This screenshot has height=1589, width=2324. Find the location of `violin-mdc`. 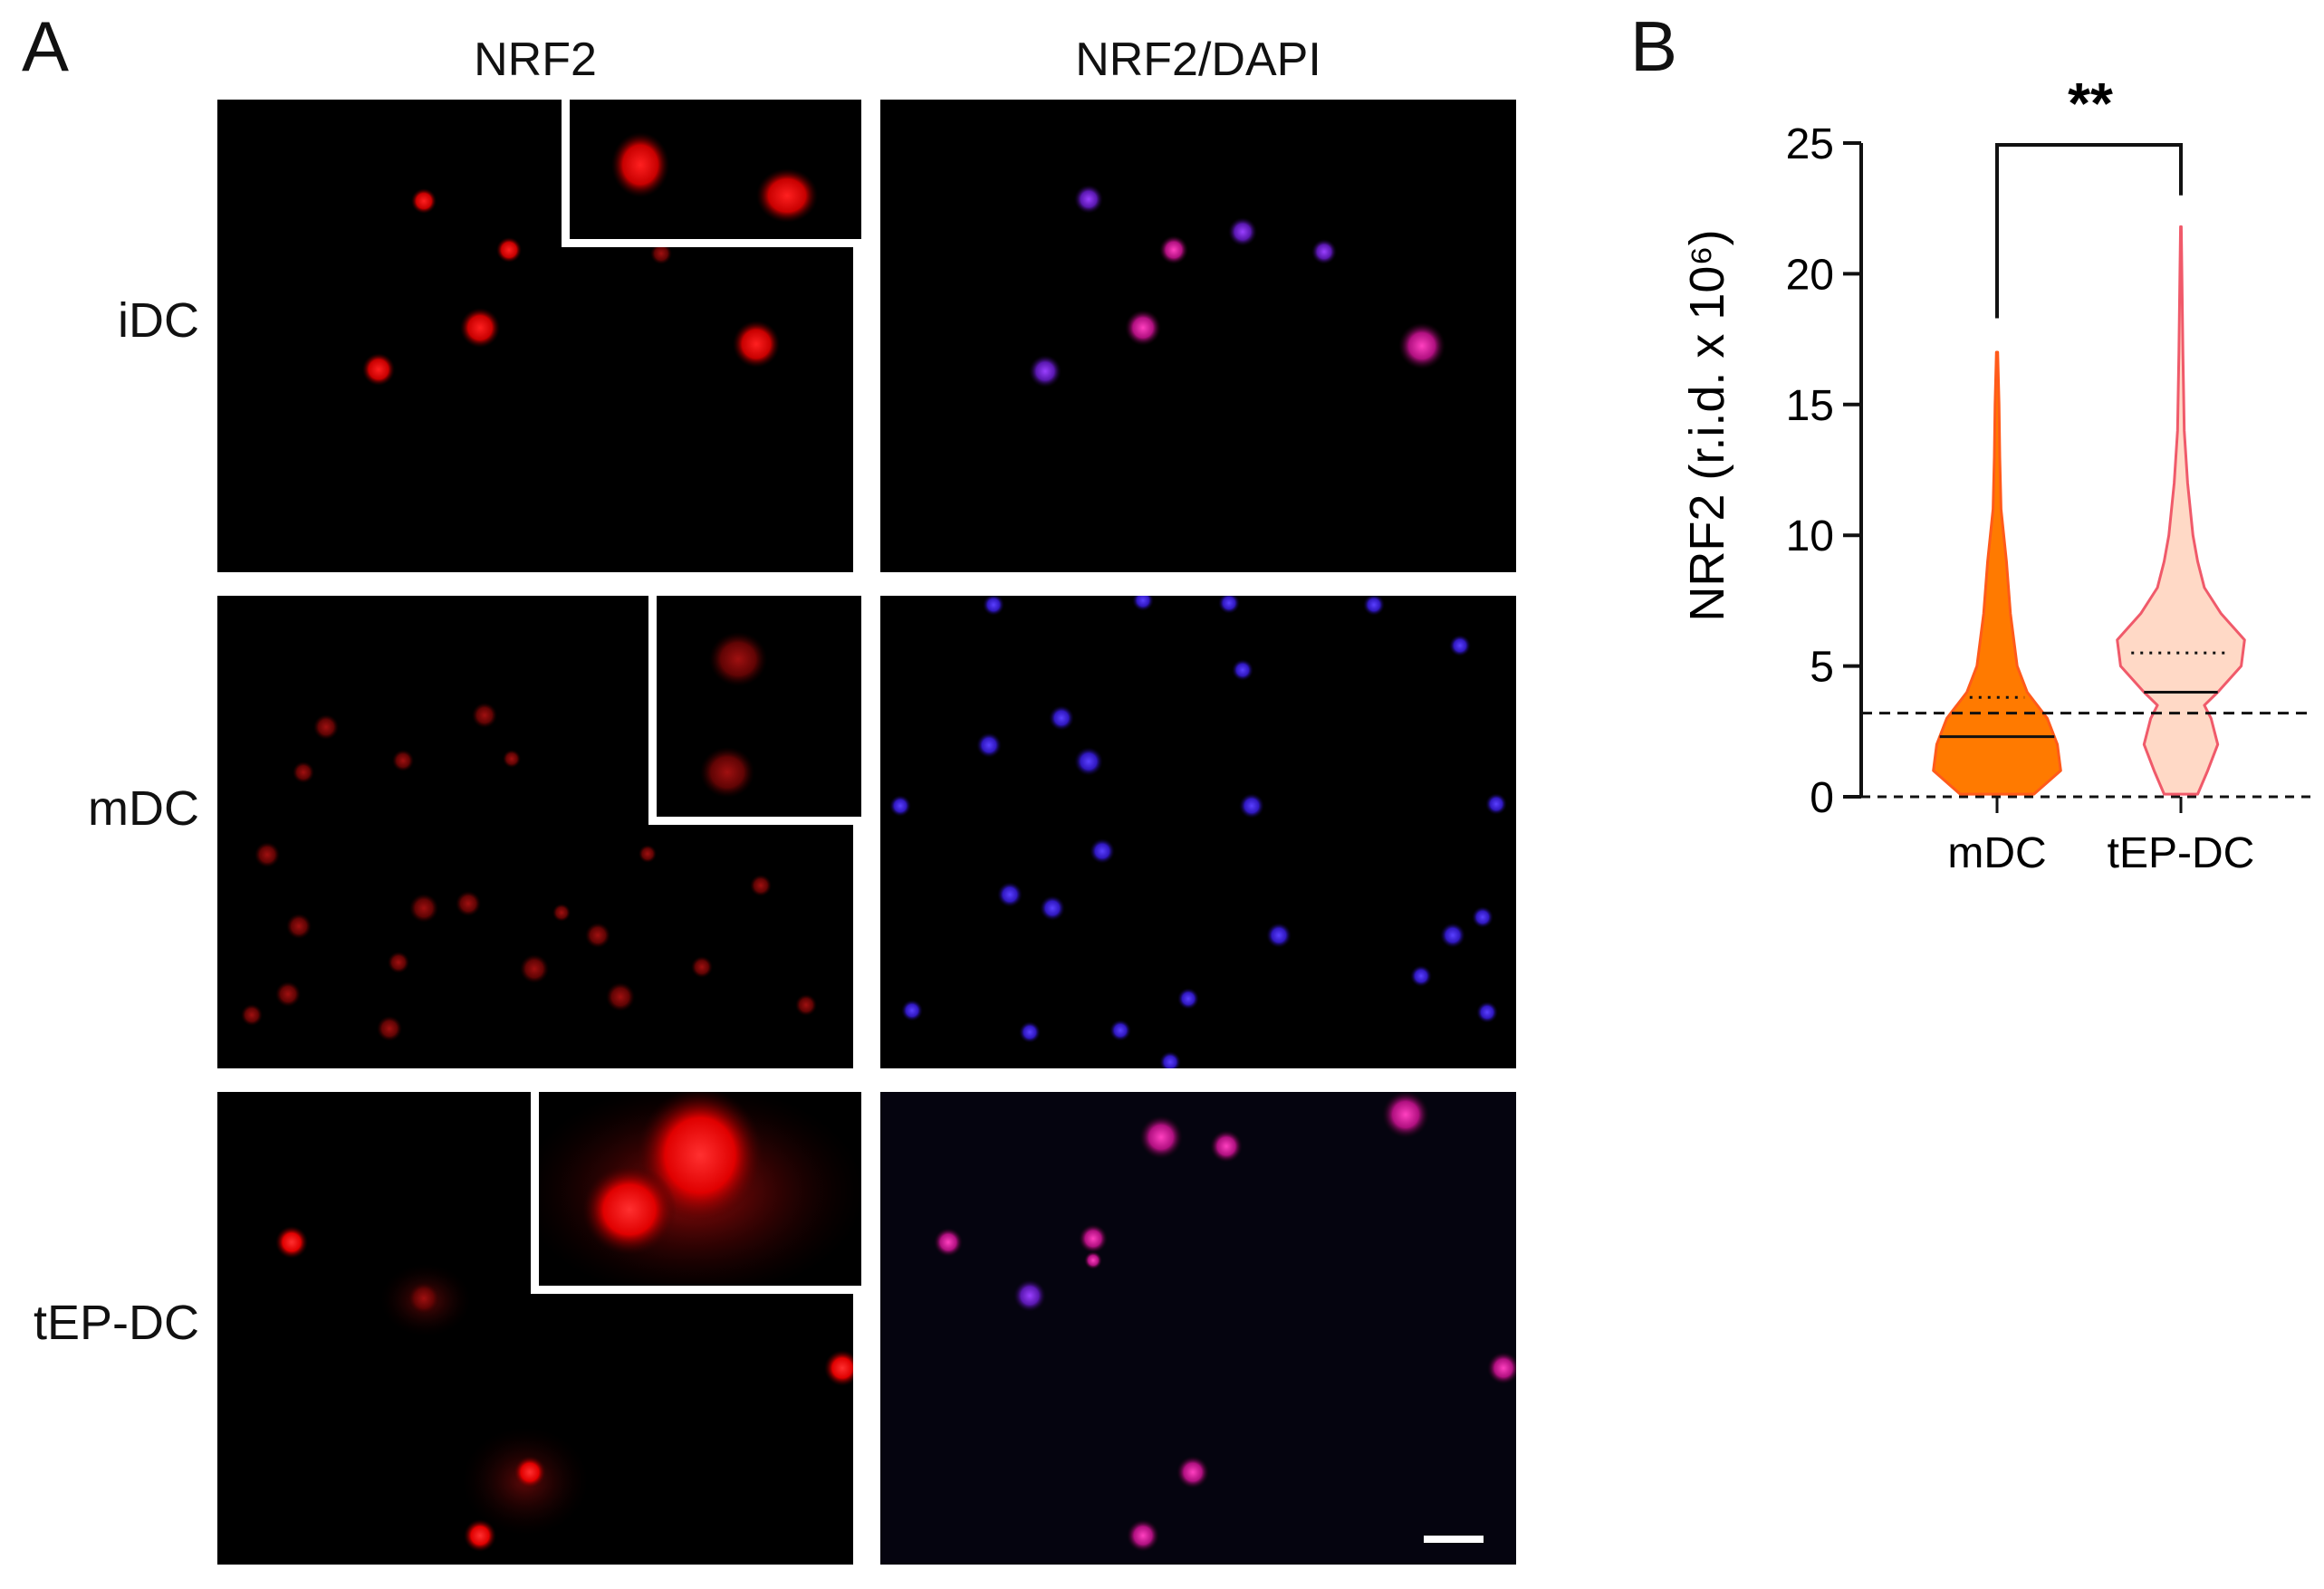

violin-mdc is located at coordinates (1997, 573).